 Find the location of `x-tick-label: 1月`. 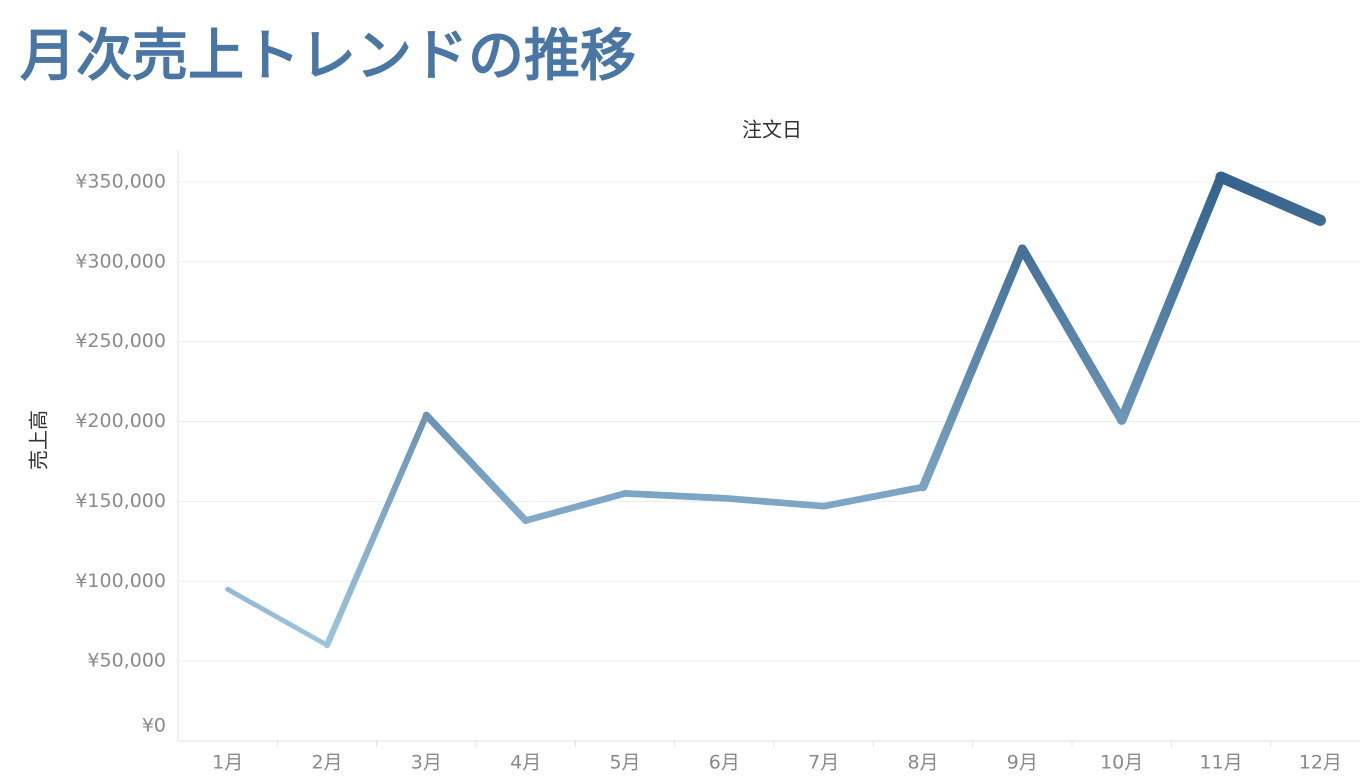

x-tick-label: 1月 is located at coordinates (227, 763).